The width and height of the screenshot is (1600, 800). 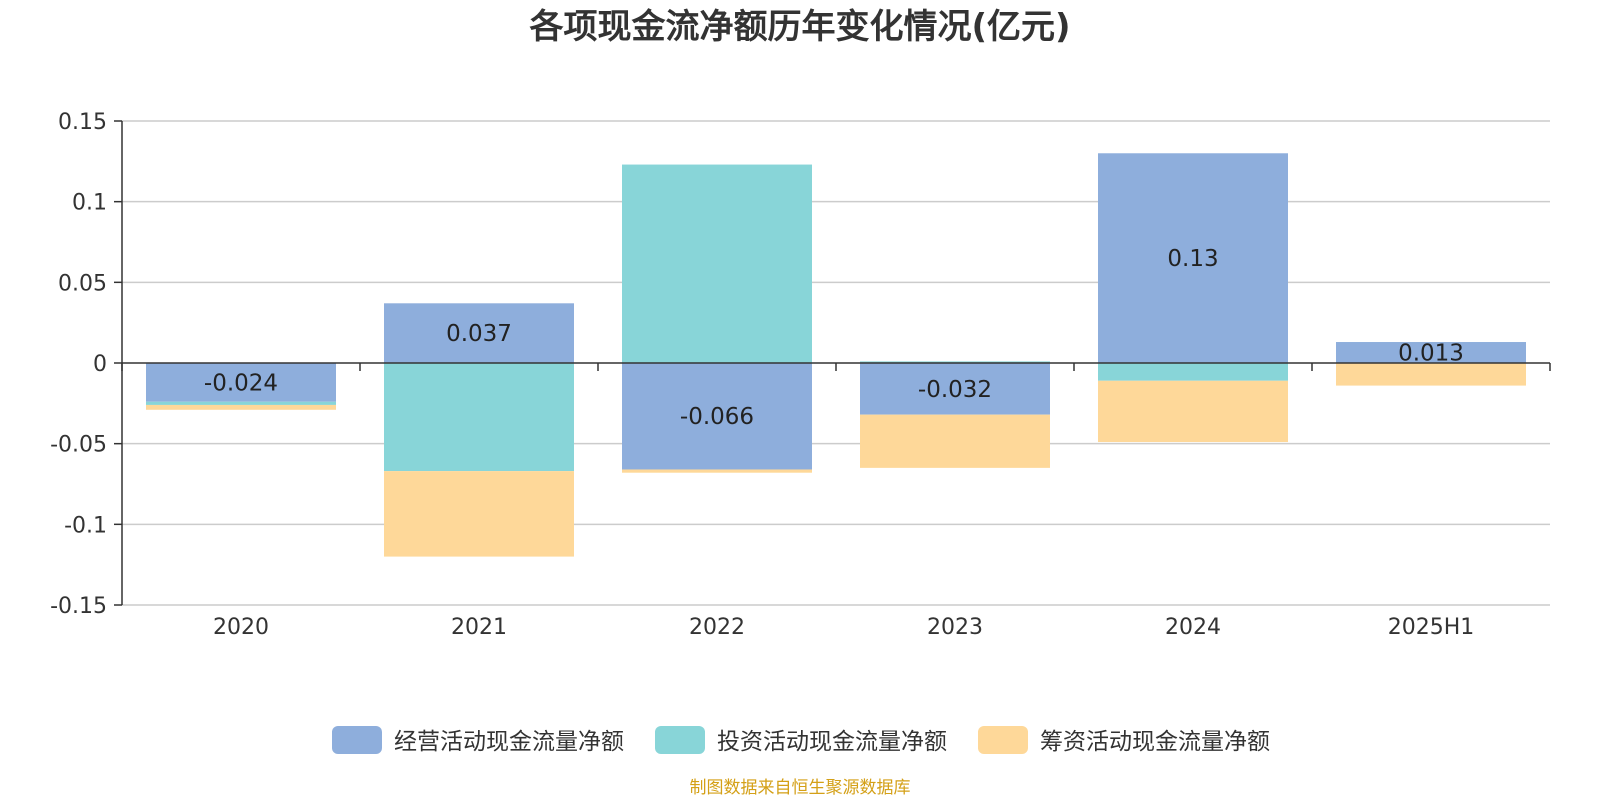 What do you see at coordinates (955, 627) in the screenshot?
I see `x-tick-label: 2023` at bounding box center [955, 627].